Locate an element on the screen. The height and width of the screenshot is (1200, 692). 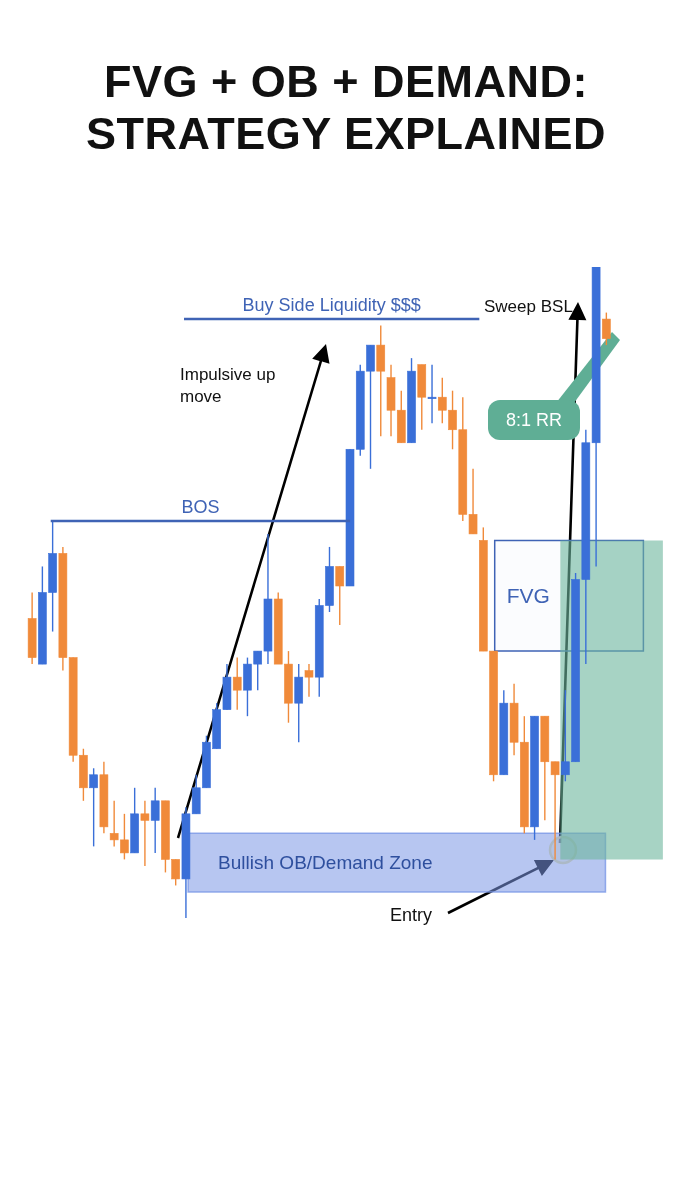
chart-title: FVG + OB + DEMAND: STRATEGY EXPLAINED is located at coordinates (346, 108).